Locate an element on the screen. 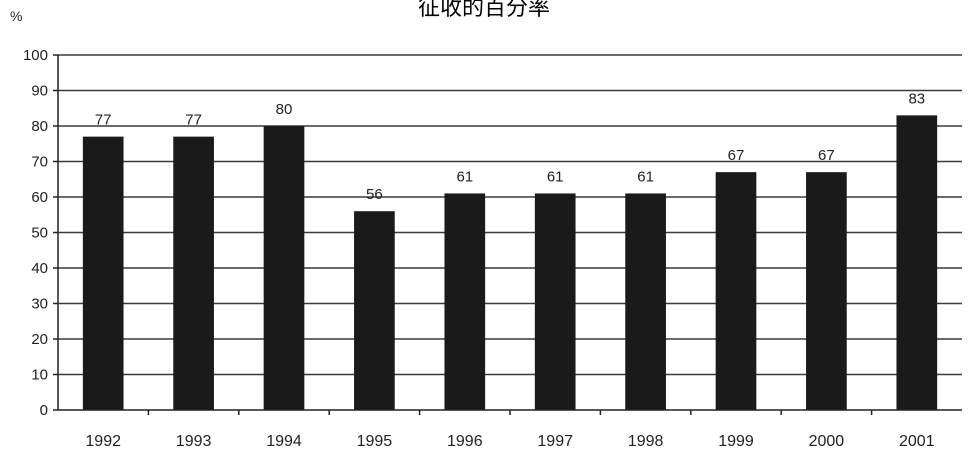 The width and height of the screenshot is (968, 455). bar-1997 is located at coordinates (555, 301).